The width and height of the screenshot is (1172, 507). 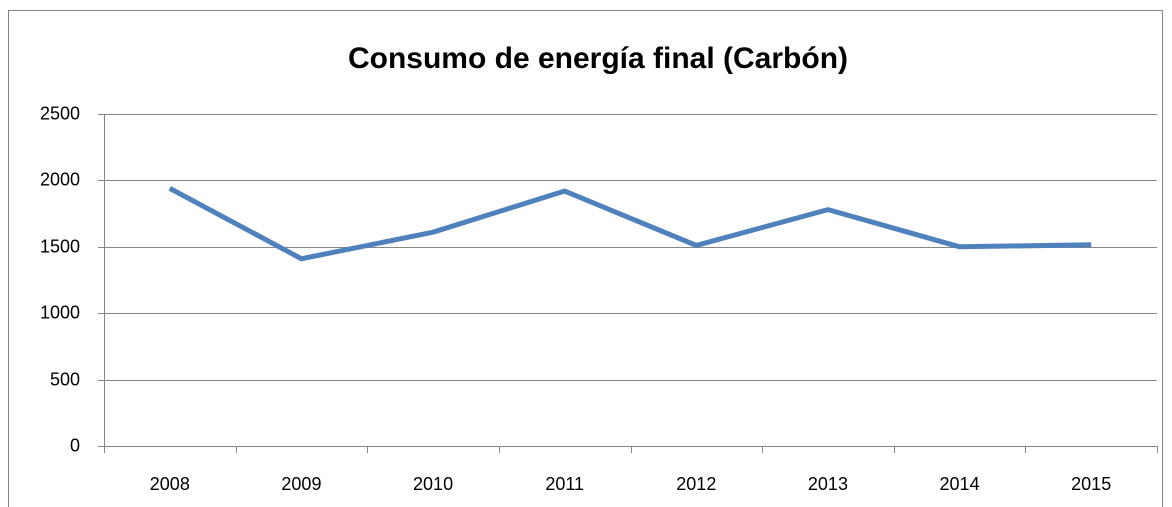 What do you see at coordinates (564, 484) in the screenshot?
I see `x-tick-label: 2011` at bounding box center [564, 484].